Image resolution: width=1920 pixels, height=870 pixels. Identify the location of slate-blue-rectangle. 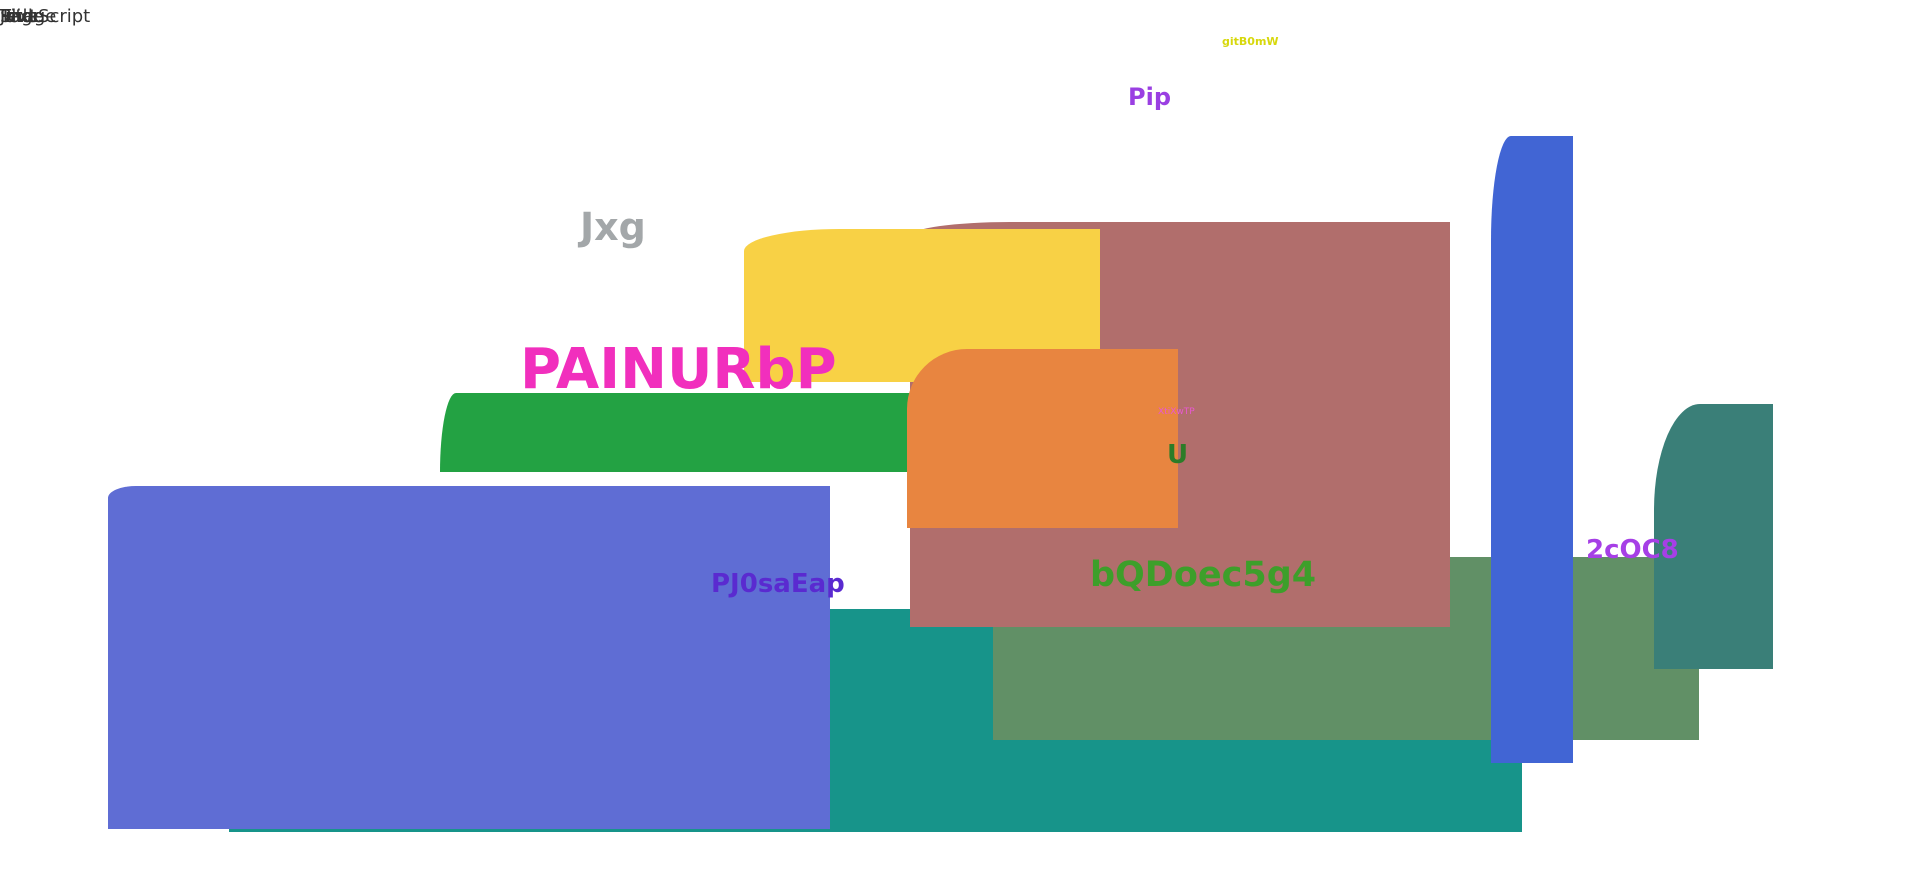
(469, 657).